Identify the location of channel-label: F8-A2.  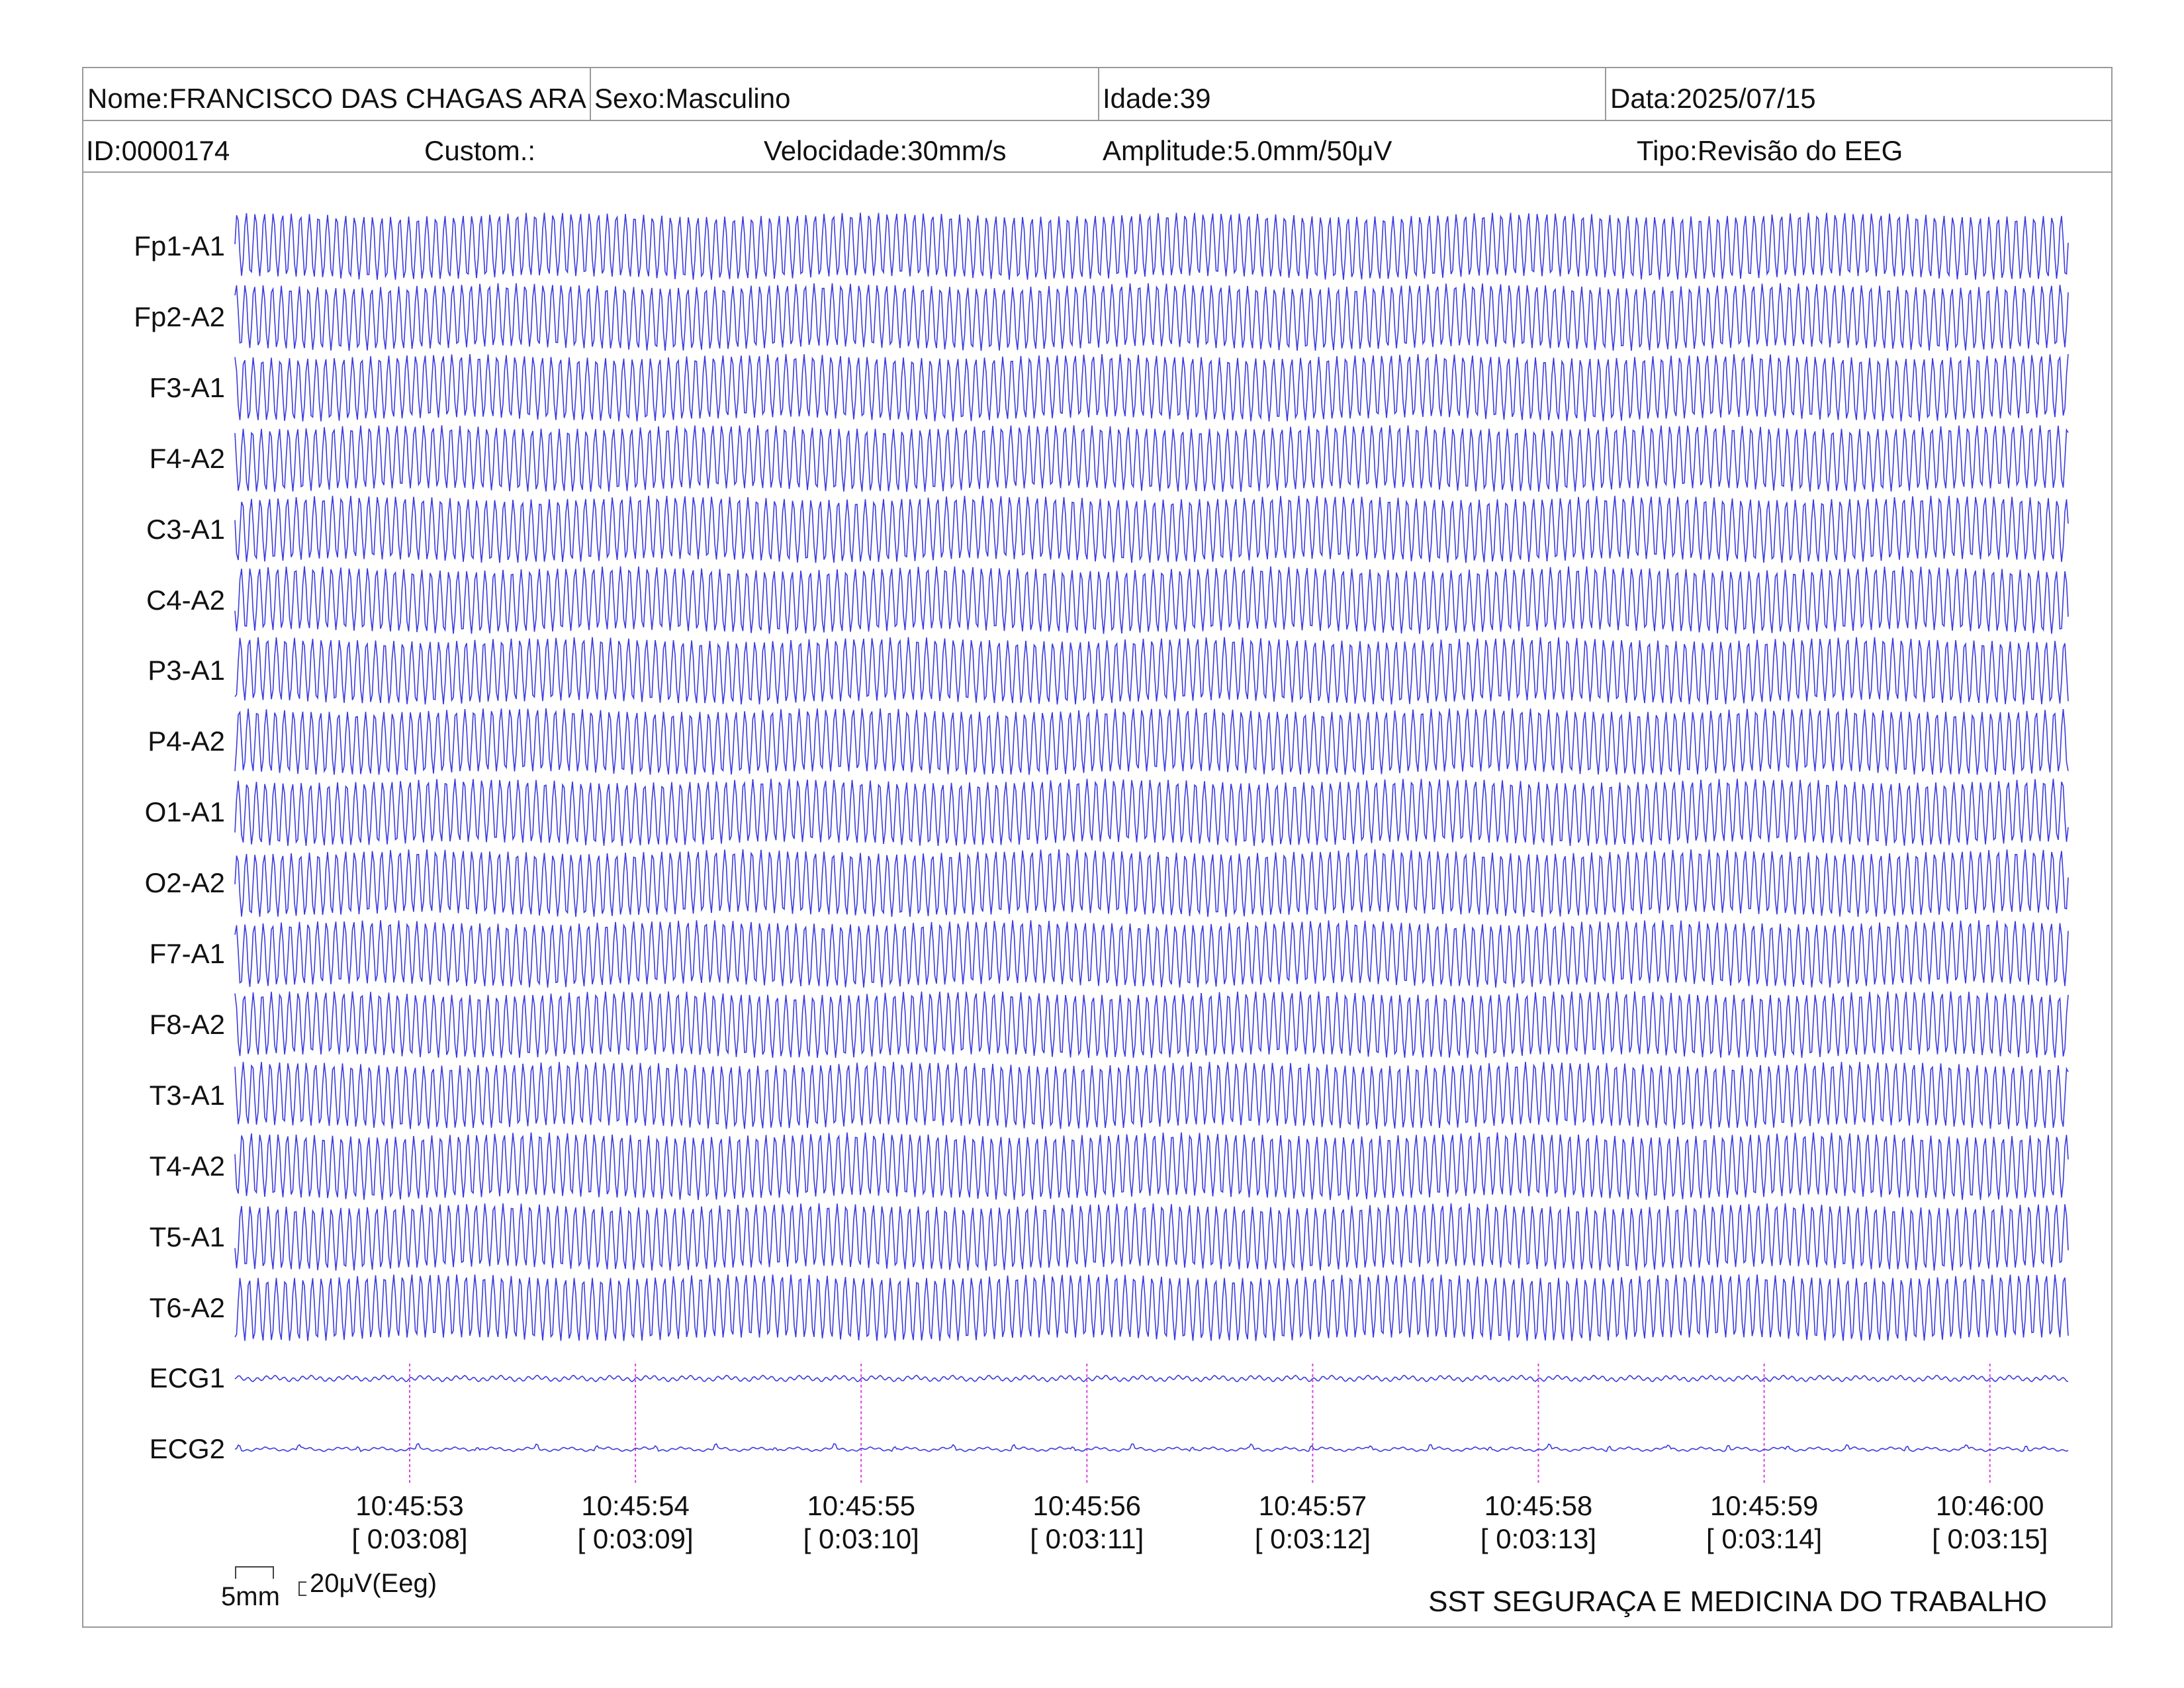
(187, 1024).